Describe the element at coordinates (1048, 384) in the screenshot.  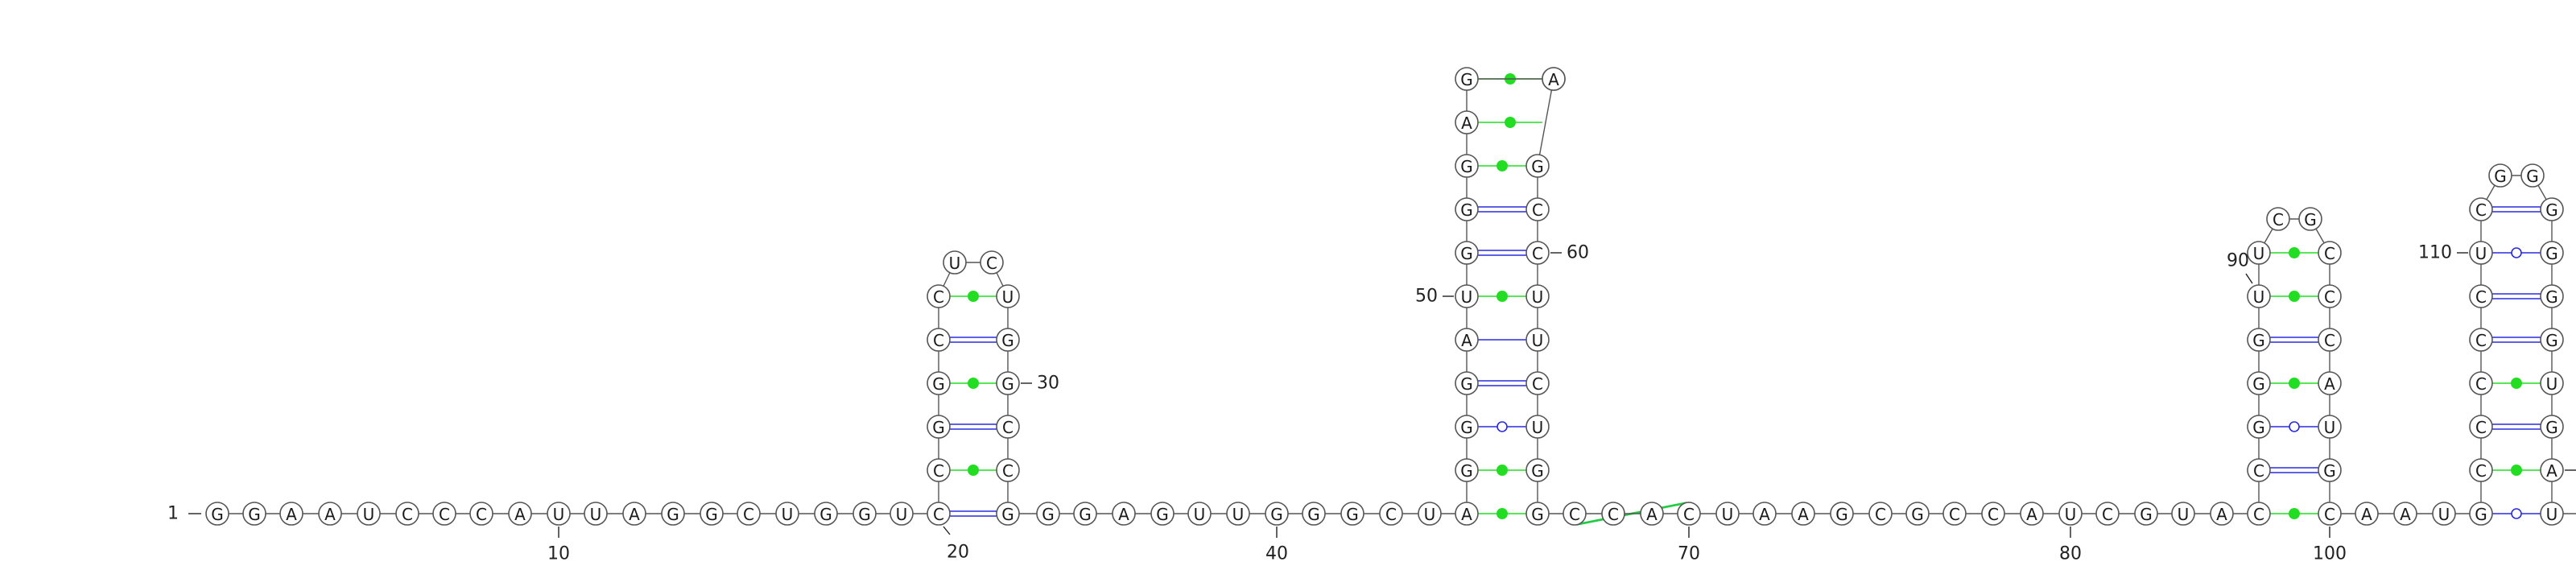
I see `position-label: 30` at that location.